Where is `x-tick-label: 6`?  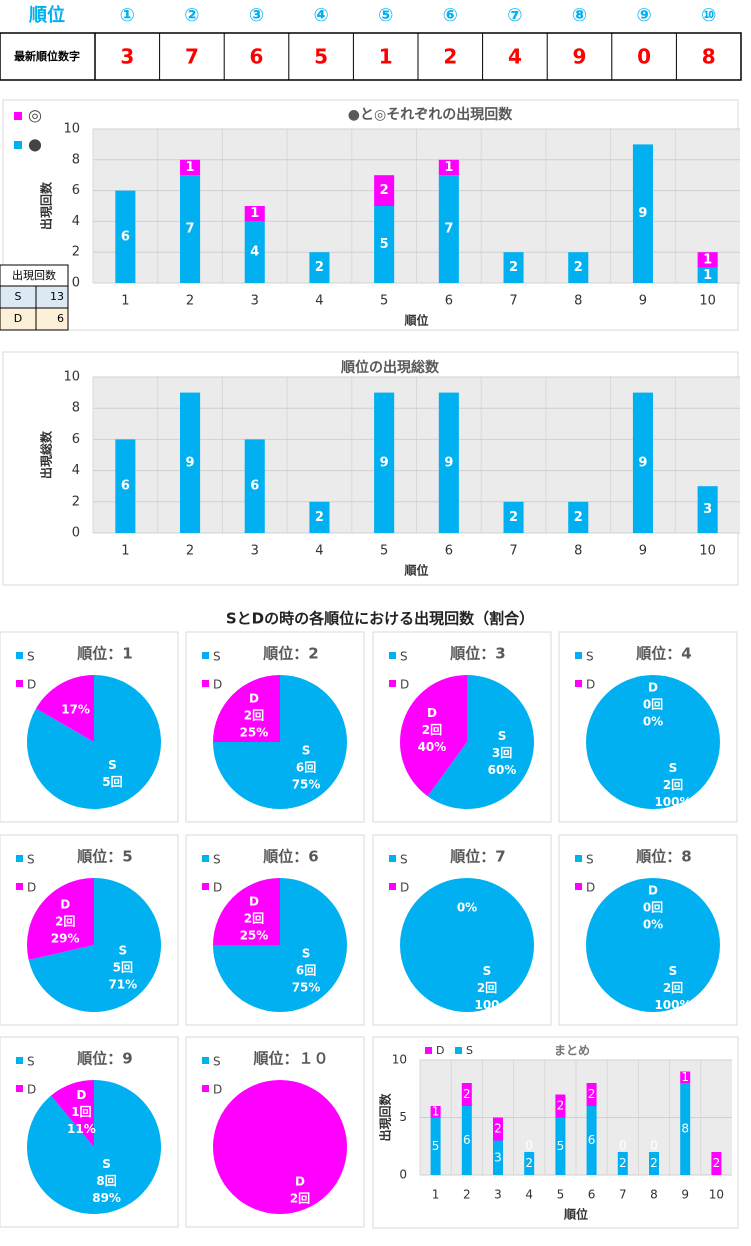
x-tick-label: 6 is located at coordinates (592, 1195).